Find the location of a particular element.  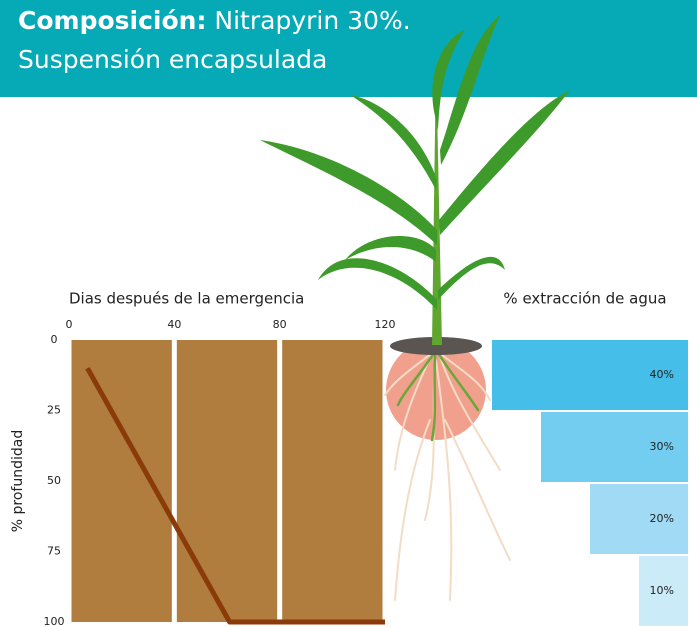

value-label: 30% is located at coordinates (662, 446).